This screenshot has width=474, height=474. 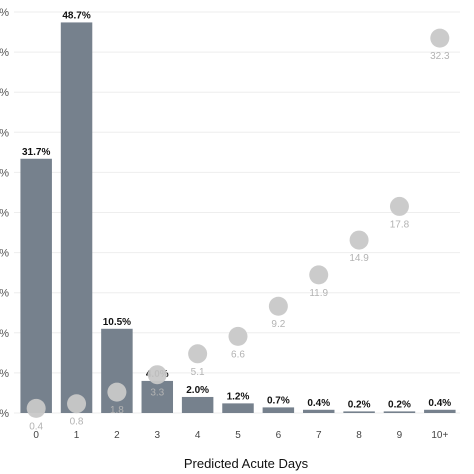 I want to click on x-tick-label: 3, so click(x=157, y=435).